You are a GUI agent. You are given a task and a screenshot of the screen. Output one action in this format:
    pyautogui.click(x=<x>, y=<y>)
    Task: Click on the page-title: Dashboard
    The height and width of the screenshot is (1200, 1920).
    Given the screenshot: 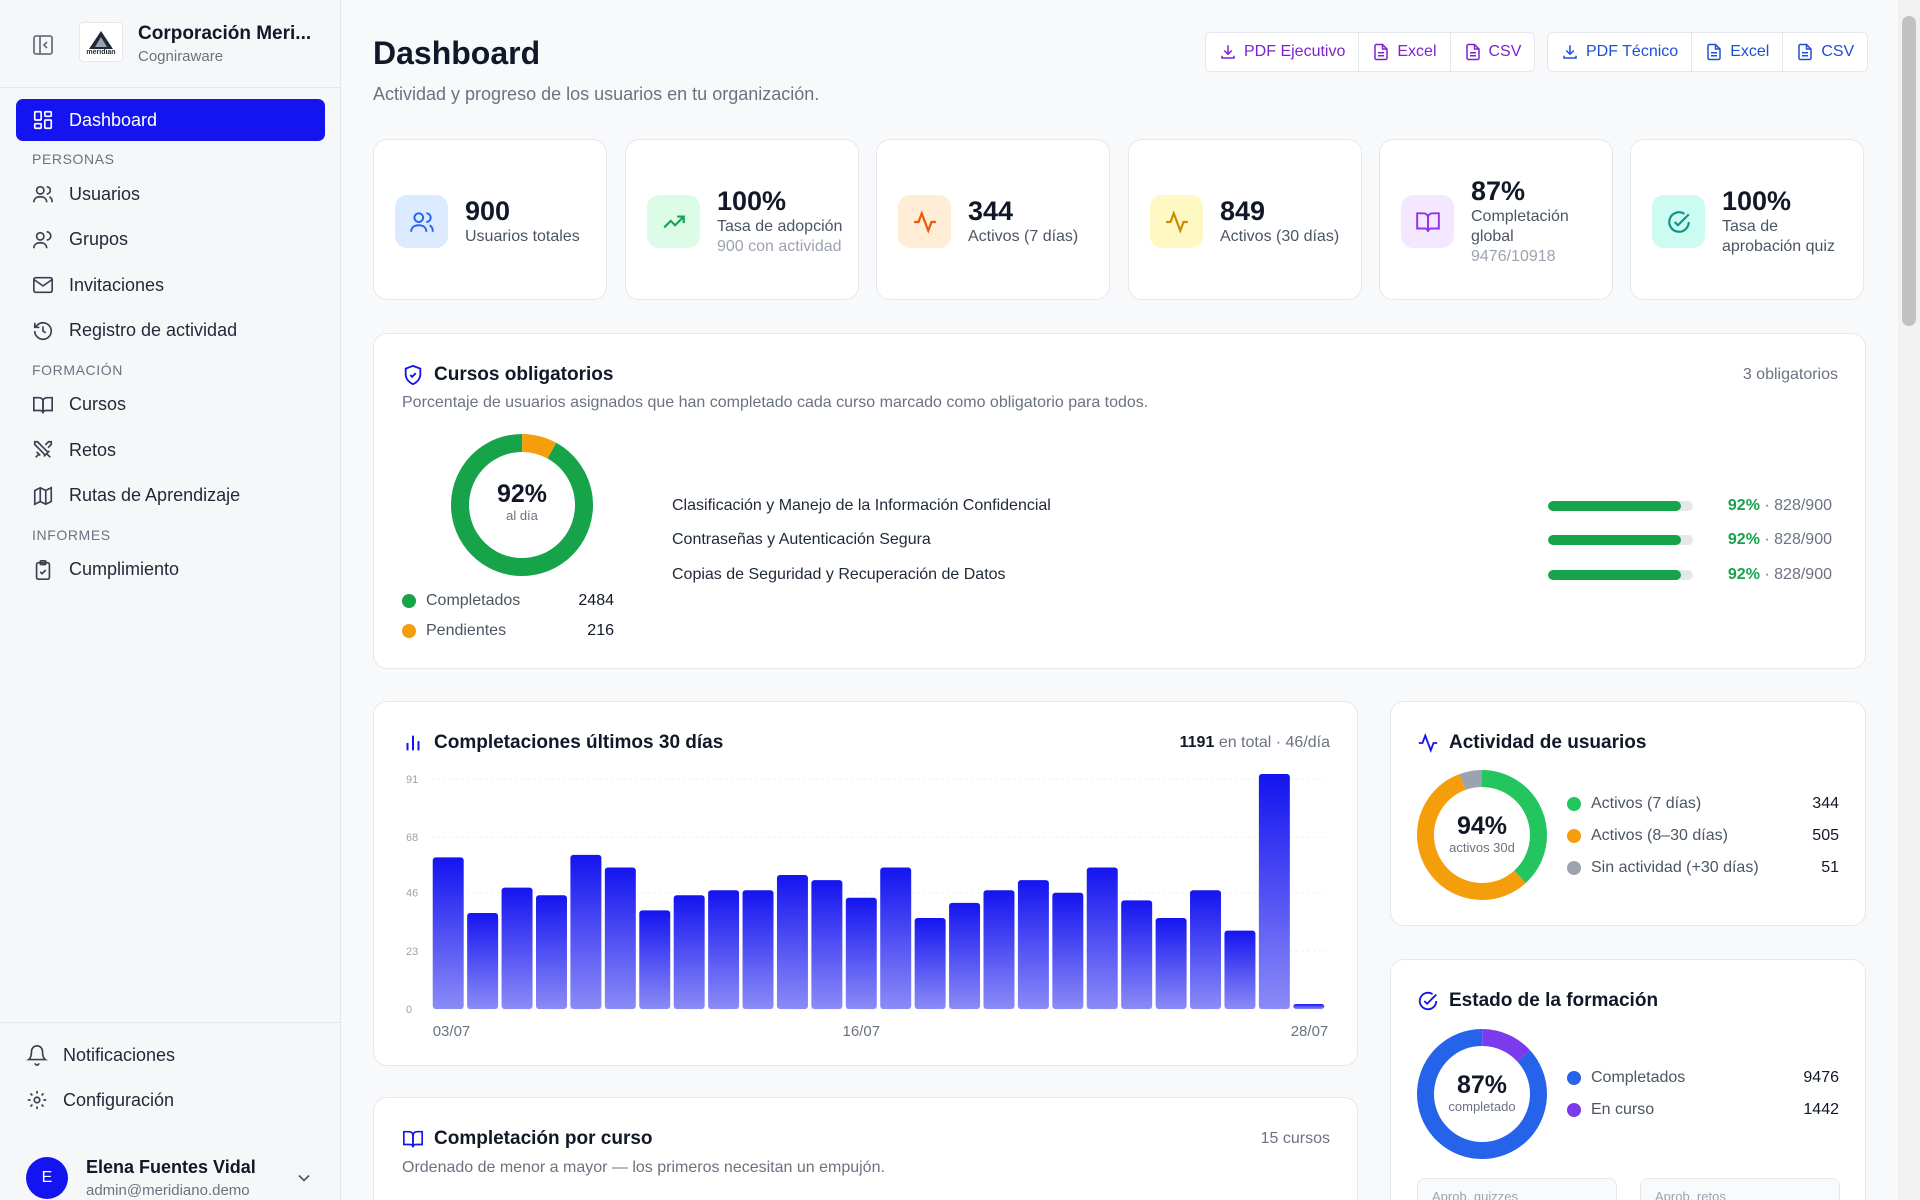 What is the action you would take?
    pyautogui.click(x=457, y=53)
    